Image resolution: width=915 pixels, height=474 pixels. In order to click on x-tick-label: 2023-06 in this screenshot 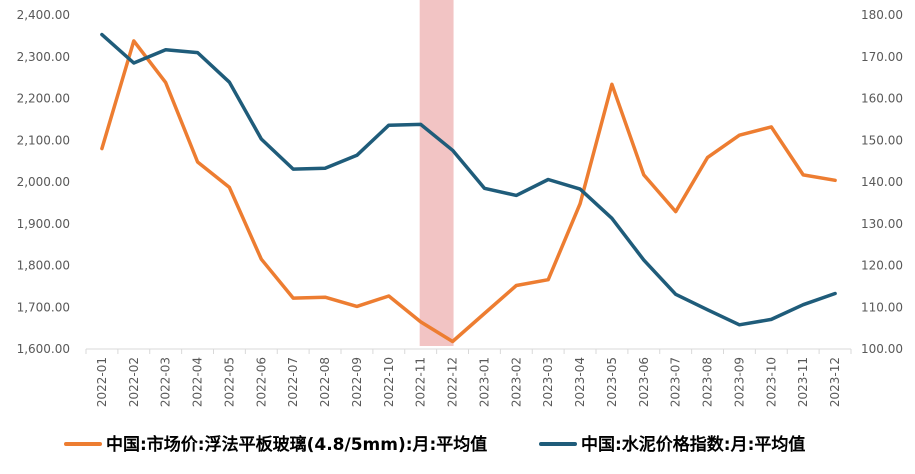, I will do `click(644, 382)`.